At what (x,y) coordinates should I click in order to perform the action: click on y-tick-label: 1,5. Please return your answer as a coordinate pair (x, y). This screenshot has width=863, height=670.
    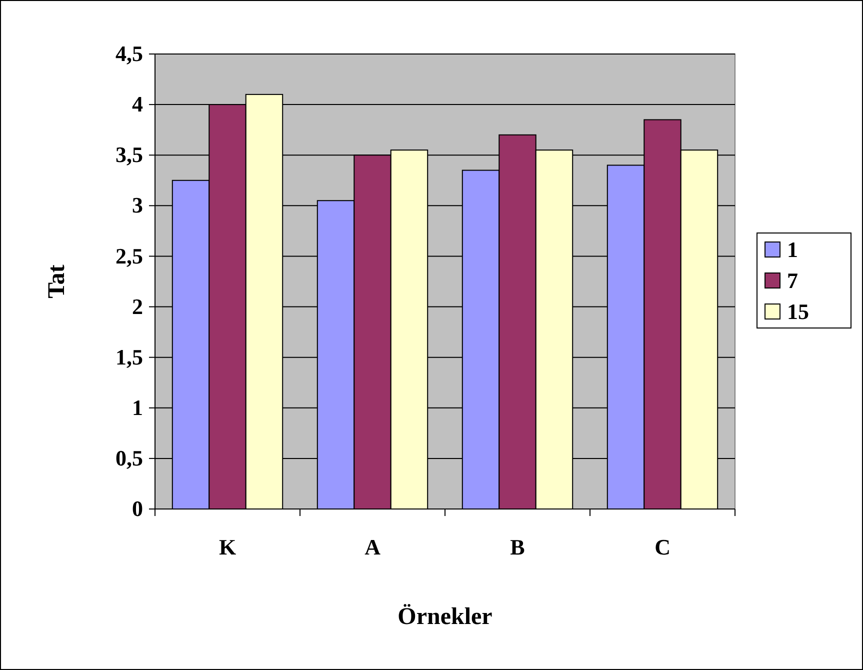
    Looking at the image, I should click on (129, 357).